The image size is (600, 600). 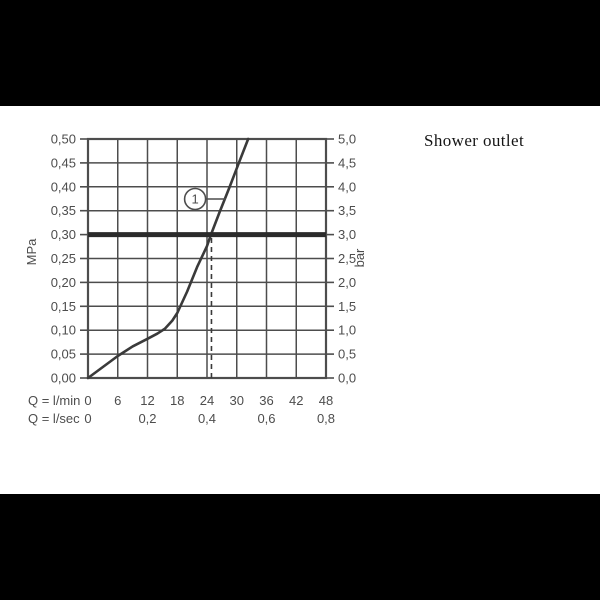 I want to click on y-tick-label-bar: 1,5, so click(x=347, y=306).